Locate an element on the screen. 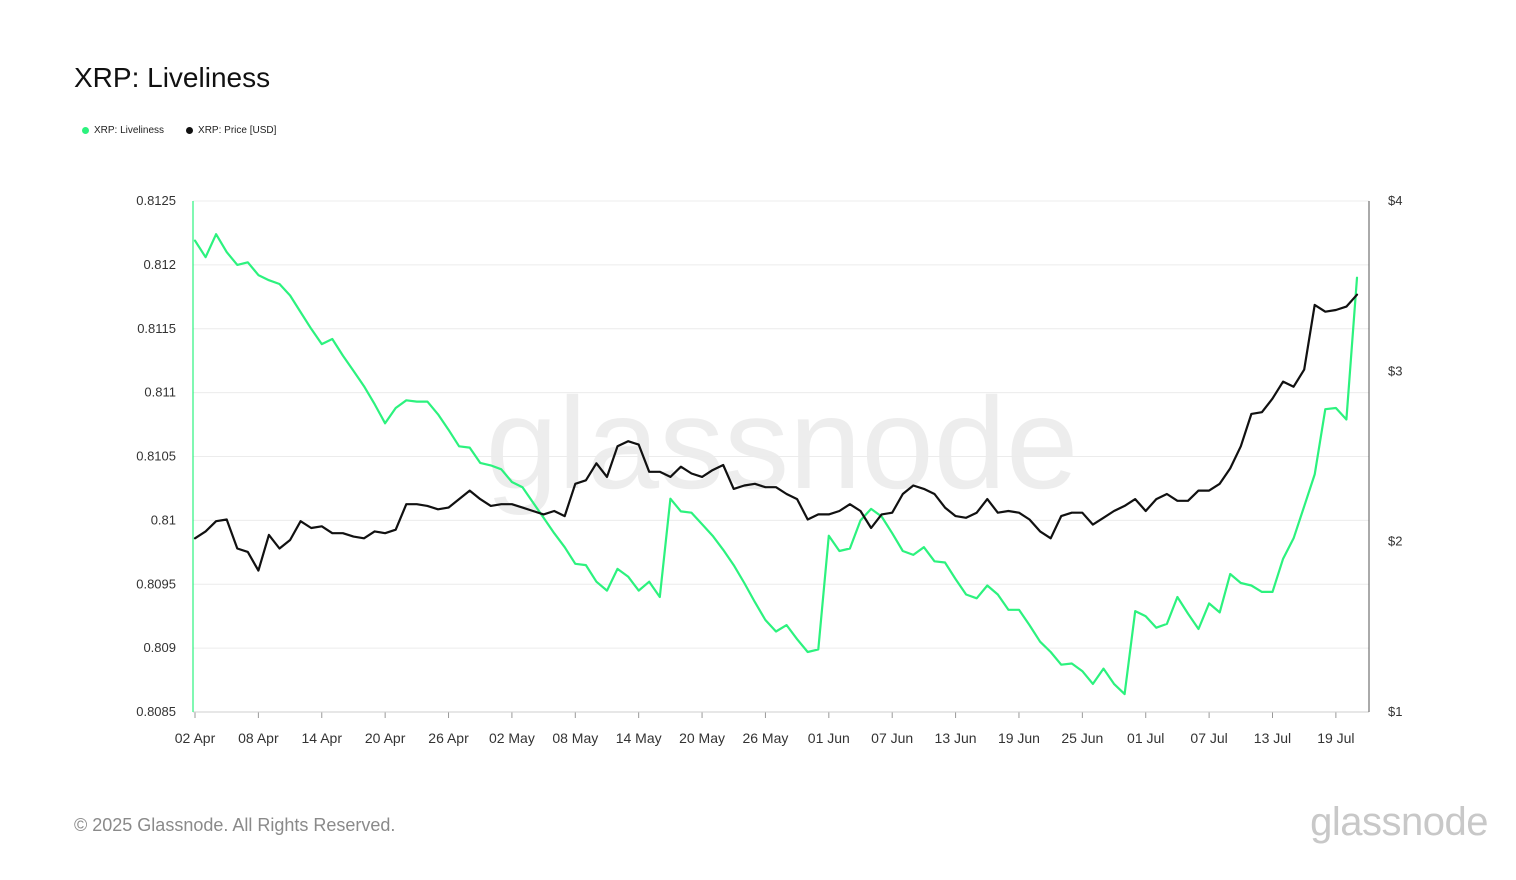 The height and width of the screenshot is (880, 1516). x-tick-label: 19 Jun is located at coordinates (1019, 738).